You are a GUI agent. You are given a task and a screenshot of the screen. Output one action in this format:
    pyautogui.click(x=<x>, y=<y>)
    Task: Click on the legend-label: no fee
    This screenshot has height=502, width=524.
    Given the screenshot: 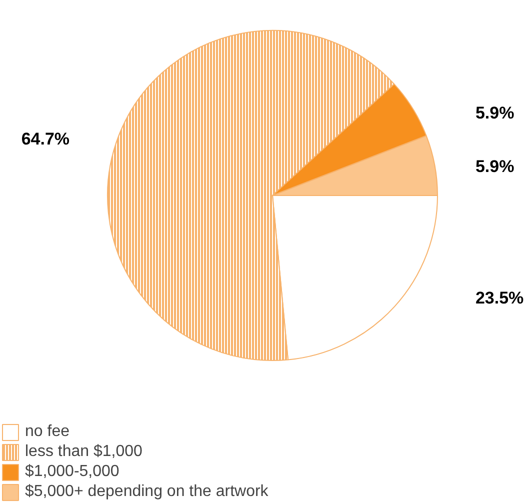 What is the action you would take?
    pyautogui.click(x=47, y=432)
    